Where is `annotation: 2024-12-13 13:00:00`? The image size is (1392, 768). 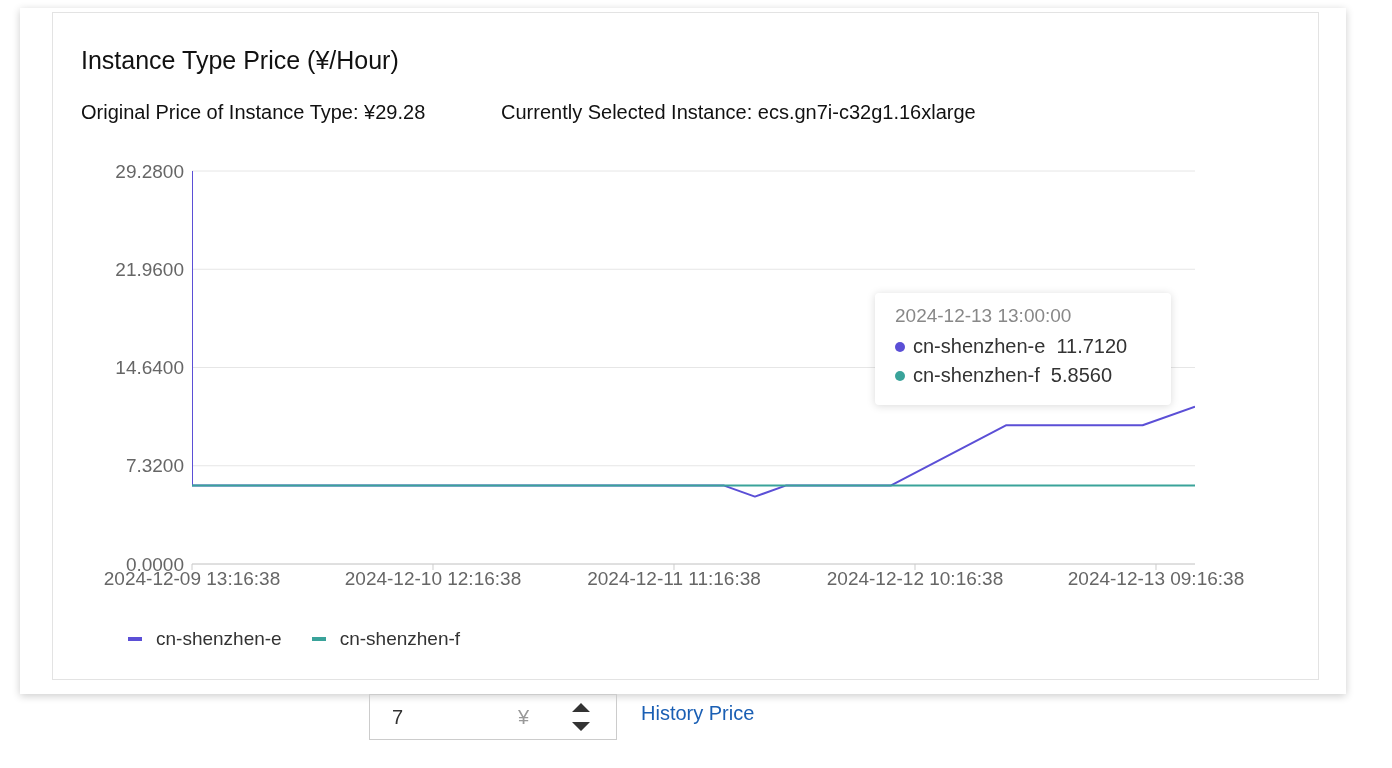
annotation: 2024-12-13 13:00:00 is located at coordinates (984, 316).